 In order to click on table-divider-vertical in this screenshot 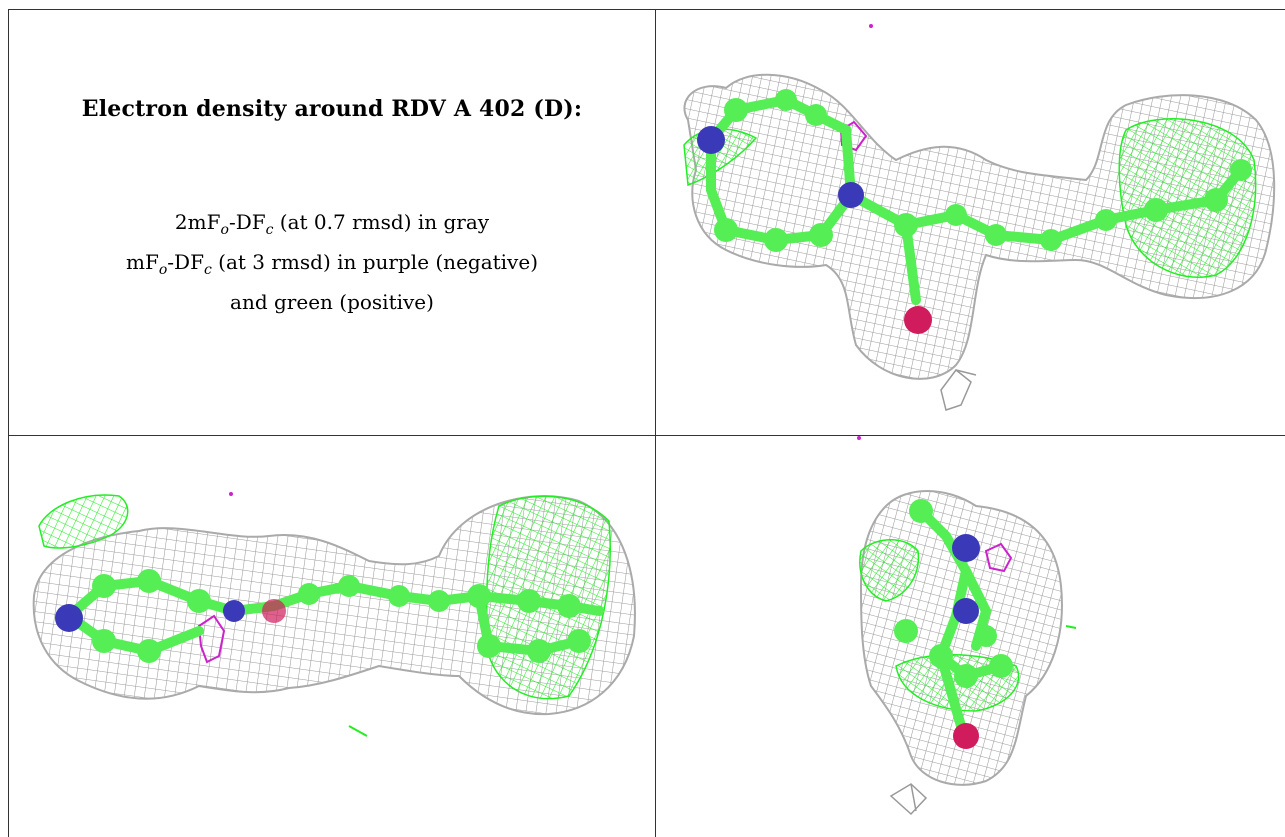, I will do `click(655, 423)`.